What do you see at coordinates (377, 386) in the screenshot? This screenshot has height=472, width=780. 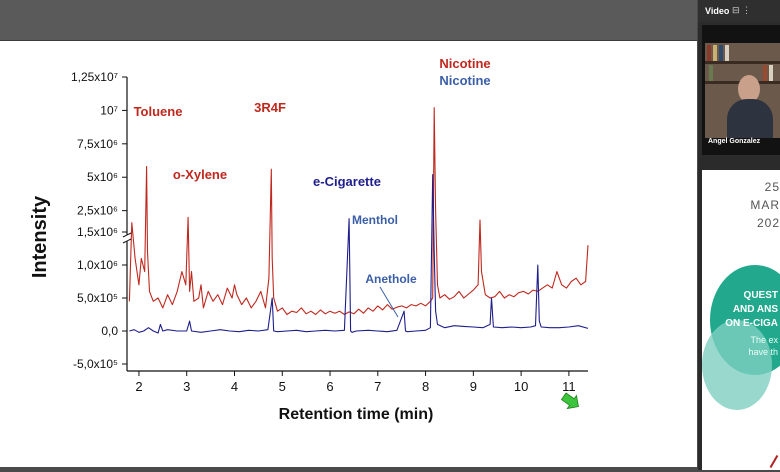 I see `x-tick-label: 7` at bounding box center [377, 386].